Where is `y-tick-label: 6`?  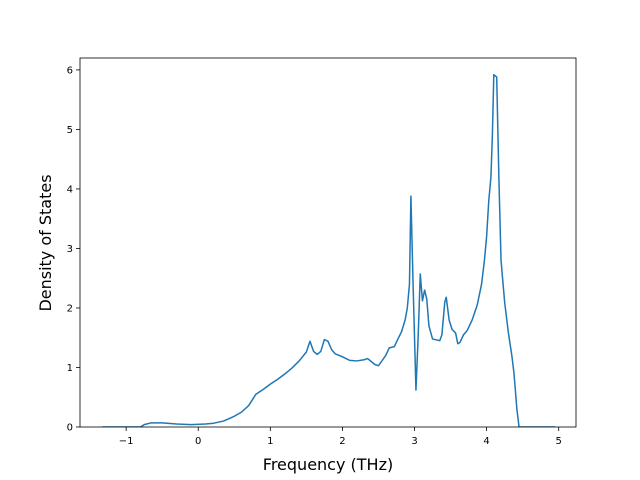
y-tick-label: 6 is located at coordinates (70, 70).